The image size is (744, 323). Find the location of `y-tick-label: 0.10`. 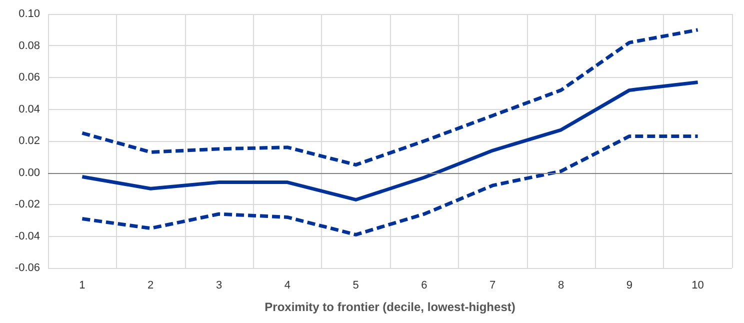

y-tick-label: 0.10 is located at coordinates (29, 14).